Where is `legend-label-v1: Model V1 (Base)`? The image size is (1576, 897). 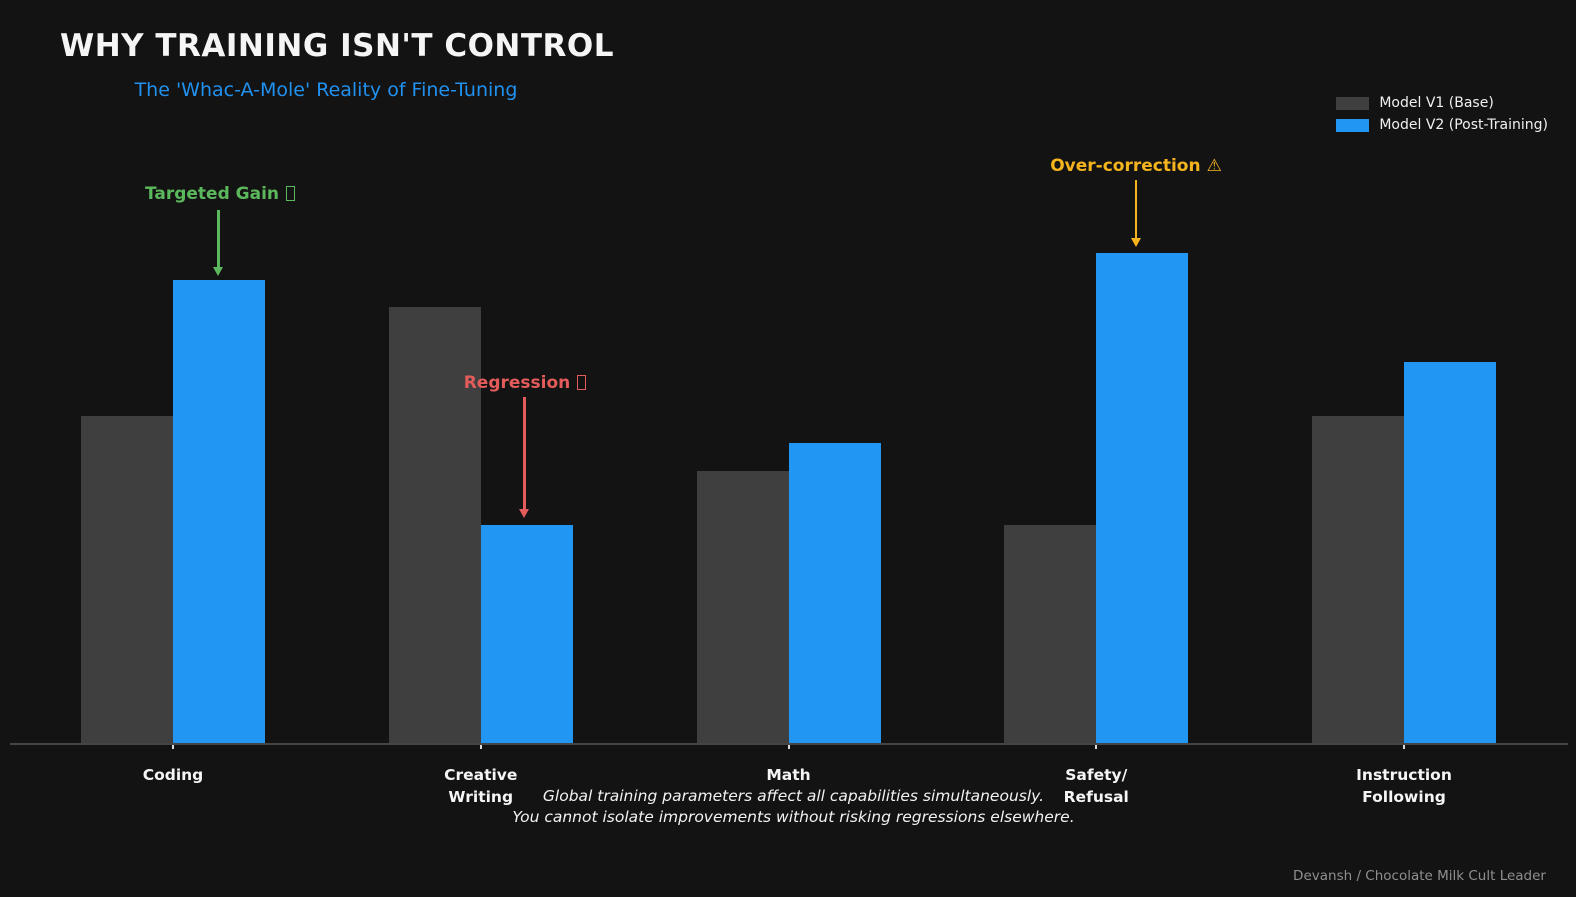
legend-label-v1: Model V1 (Base) is located at coordinates (1436, 103).